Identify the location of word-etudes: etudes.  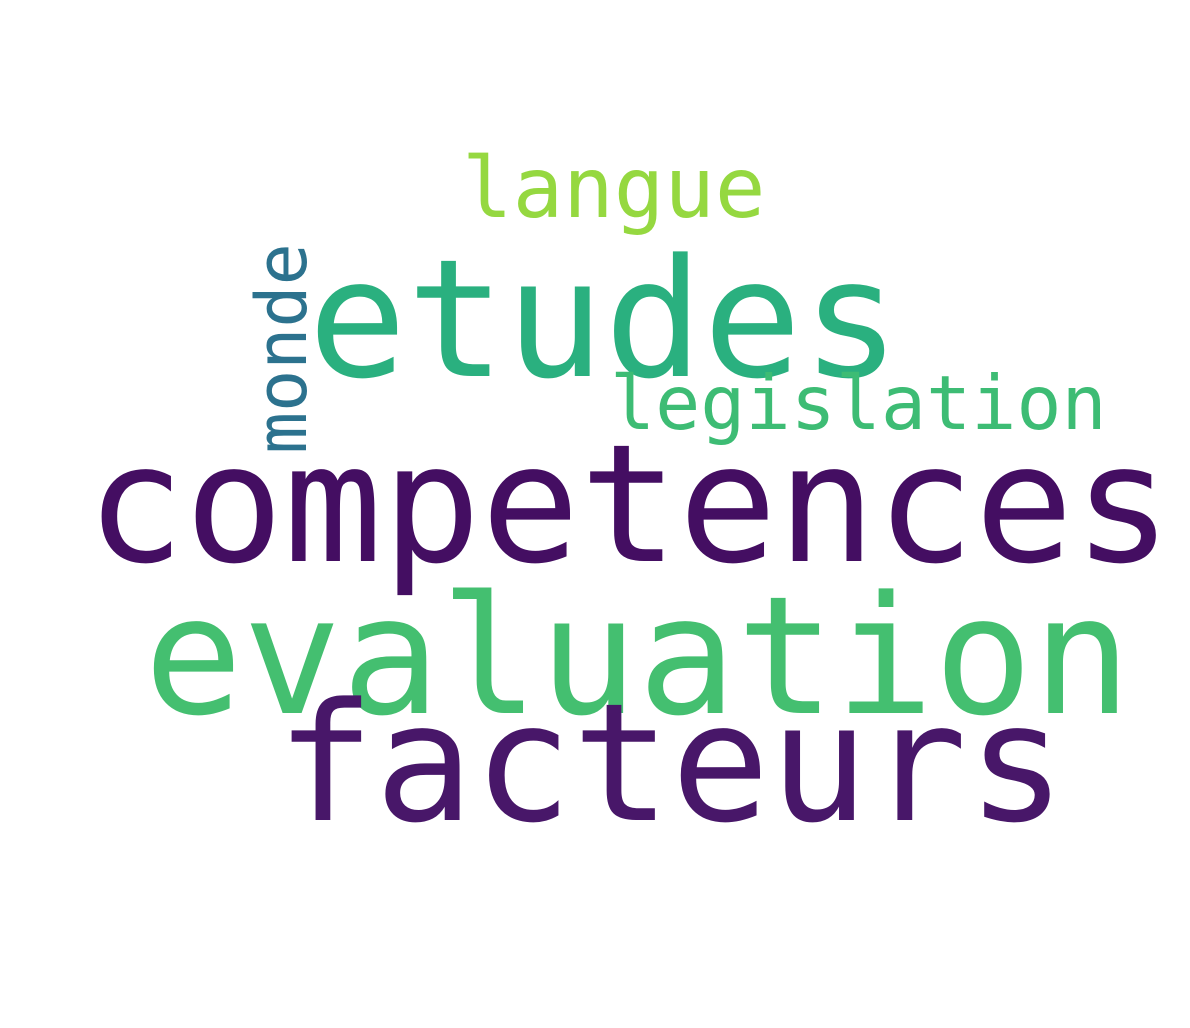
(604, 319).